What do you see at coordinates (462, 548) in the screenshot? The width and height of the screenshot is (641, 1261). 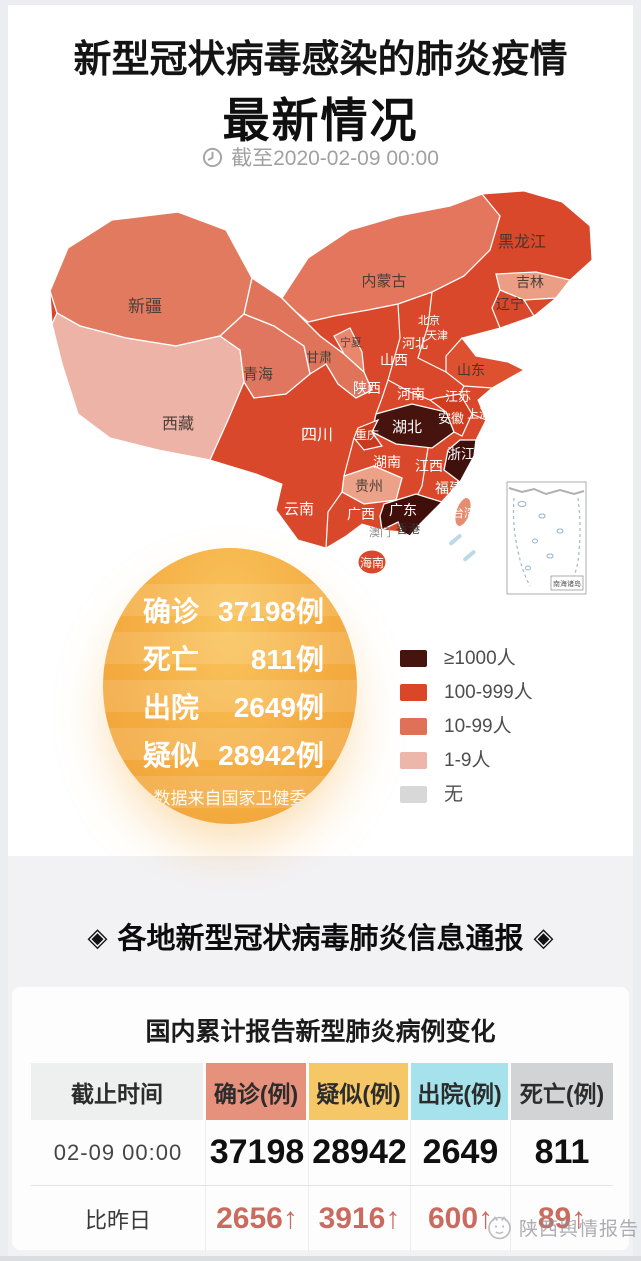 I see `sea-marks` at bounding box center [462, 548].